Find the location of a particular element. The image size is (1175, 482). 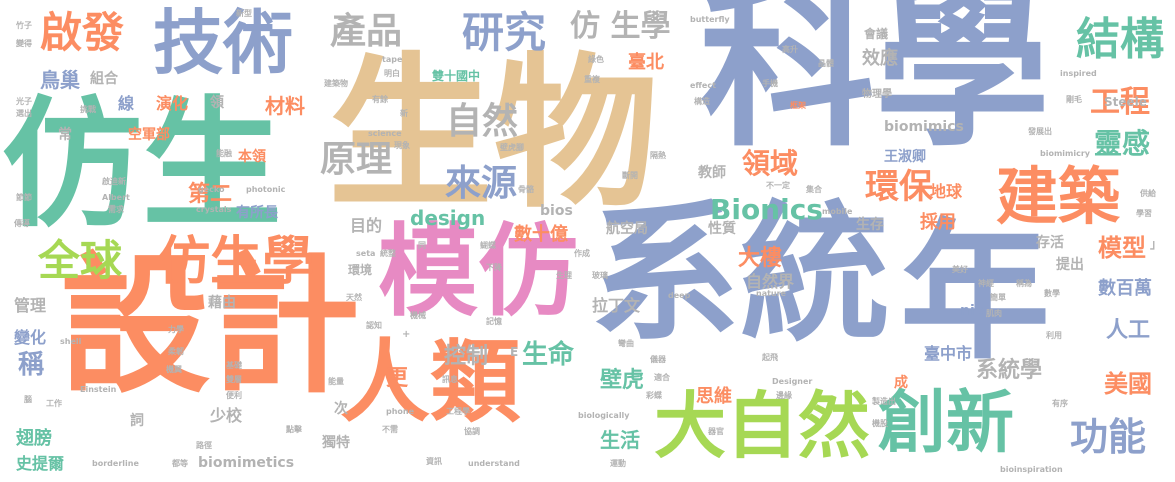

word-einstein: Einstein is located at coordinates (98, 389).